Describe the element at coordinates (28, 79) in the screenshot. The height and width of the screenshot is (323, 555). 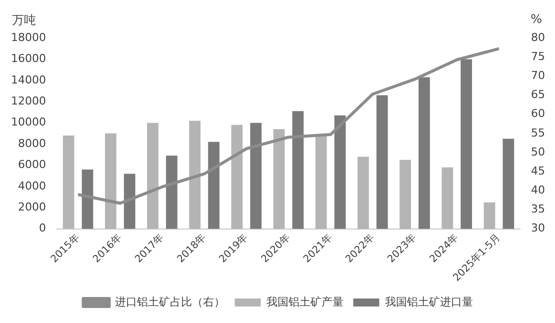
I see `y-tick-label: 14000` at that location.